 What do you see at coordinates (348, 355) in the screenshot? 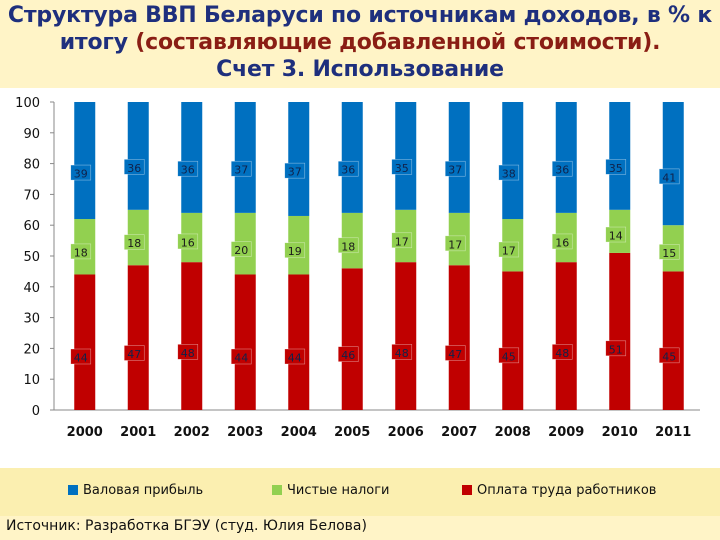
I see `data-label: 46` at bounding box center [348, 355].